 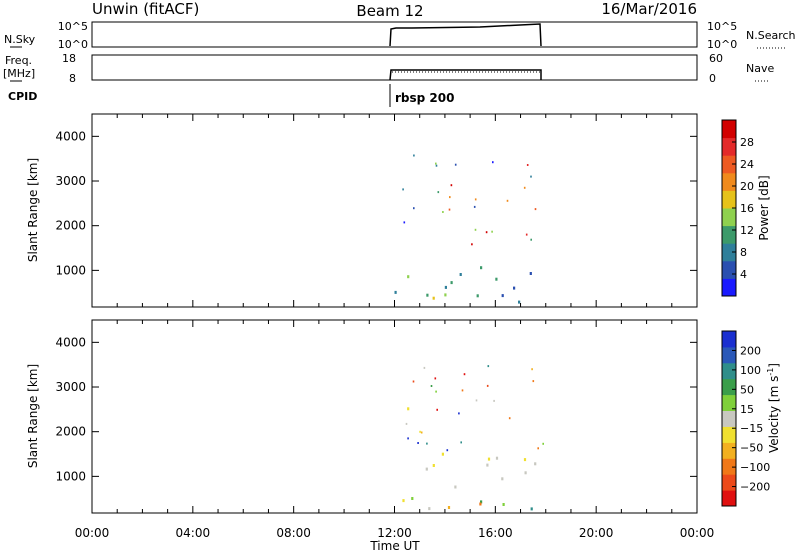 I want to click on colorbar-tick-label: 12, so click(x=747, y=230).